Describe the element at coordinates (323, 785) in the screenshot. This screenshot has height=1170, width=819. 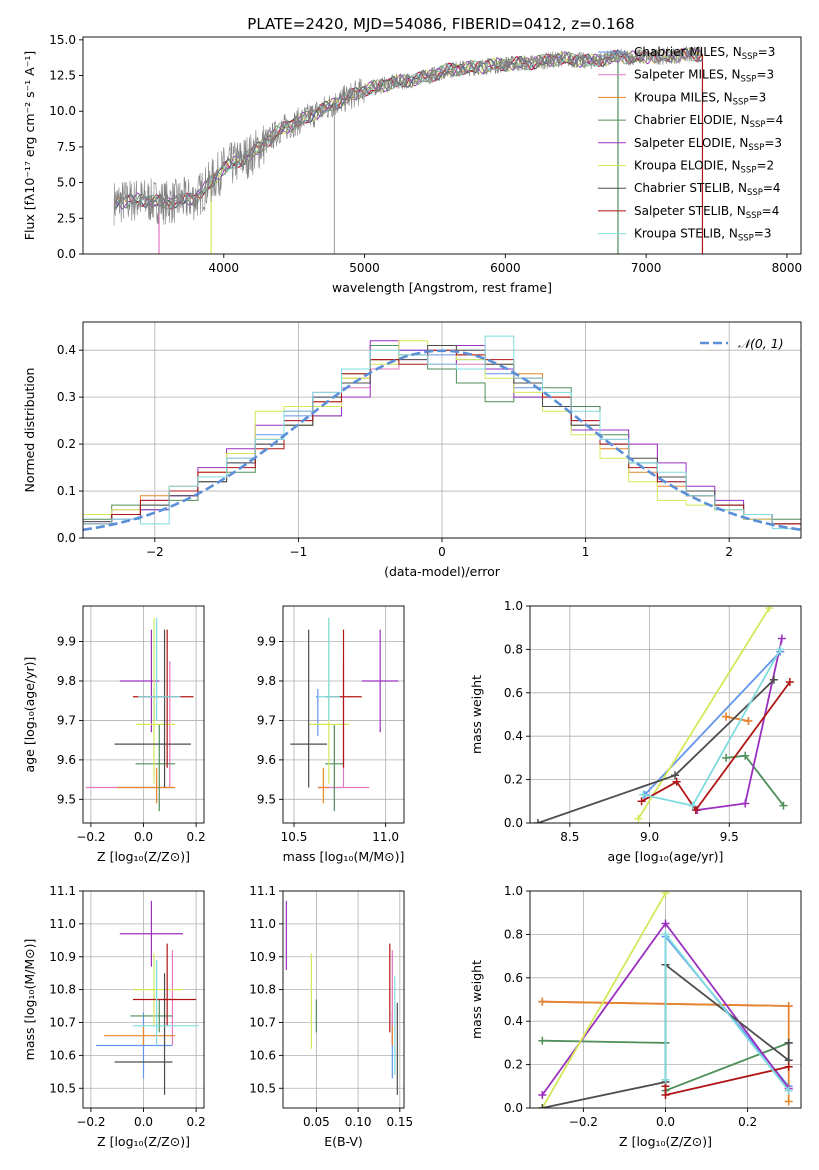
I see `error-bar-kroupa-miles` at that location.